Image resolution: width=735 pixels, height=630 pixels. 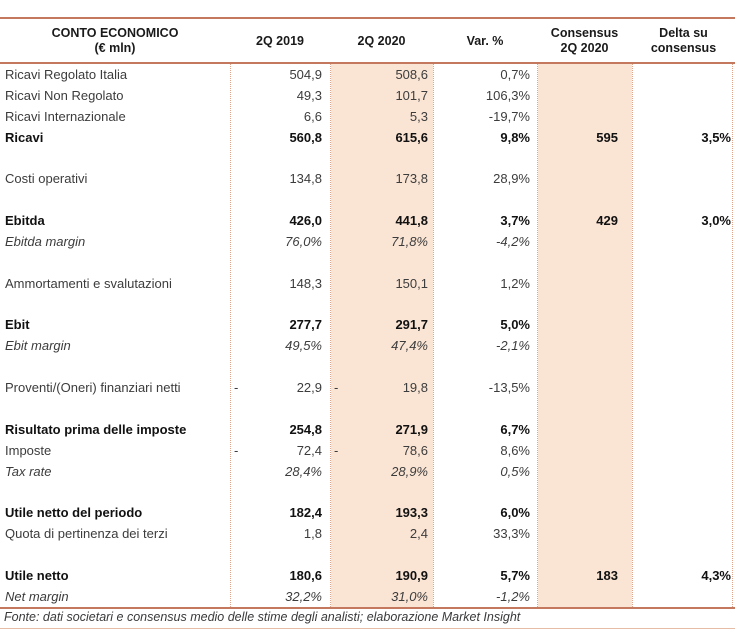 What do you see at coordinates (280, 345) in the screenshot?
I see `cell-2q2019: 49,5%` at bounding box center [280, 345].